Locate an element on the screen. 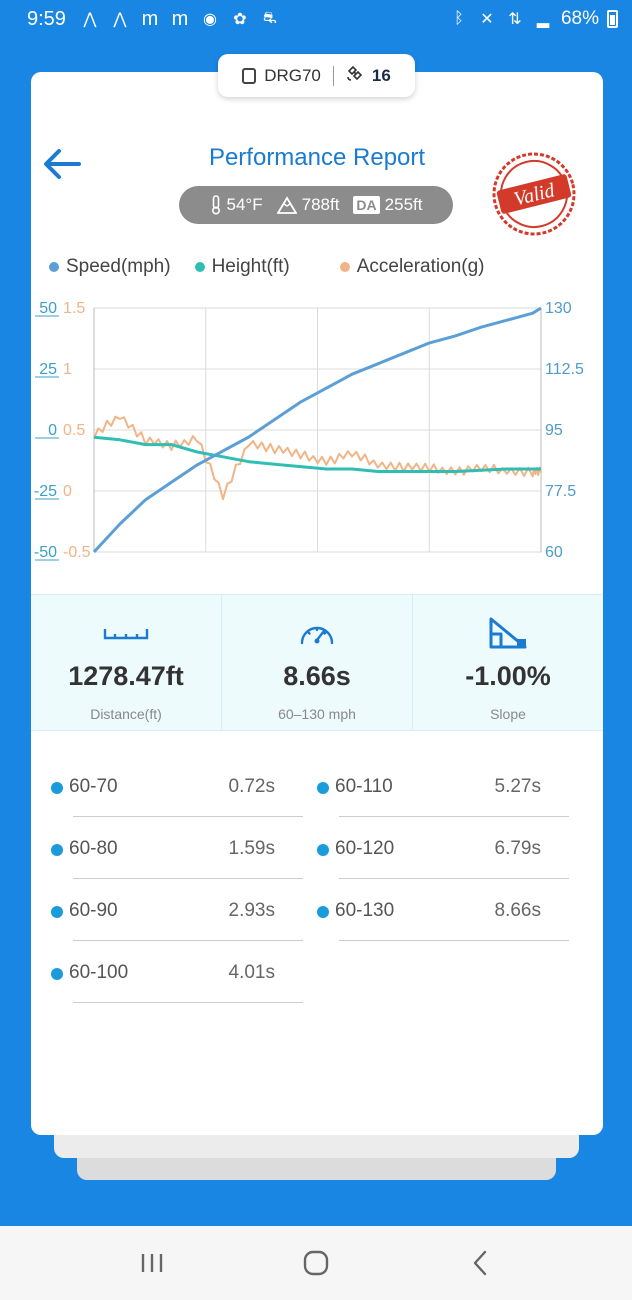  back-button is located at coordinates (480, 1263).